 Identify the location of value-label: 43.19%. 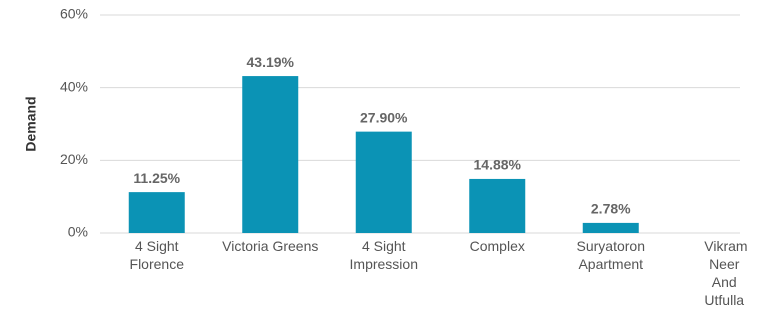
(271, 62).